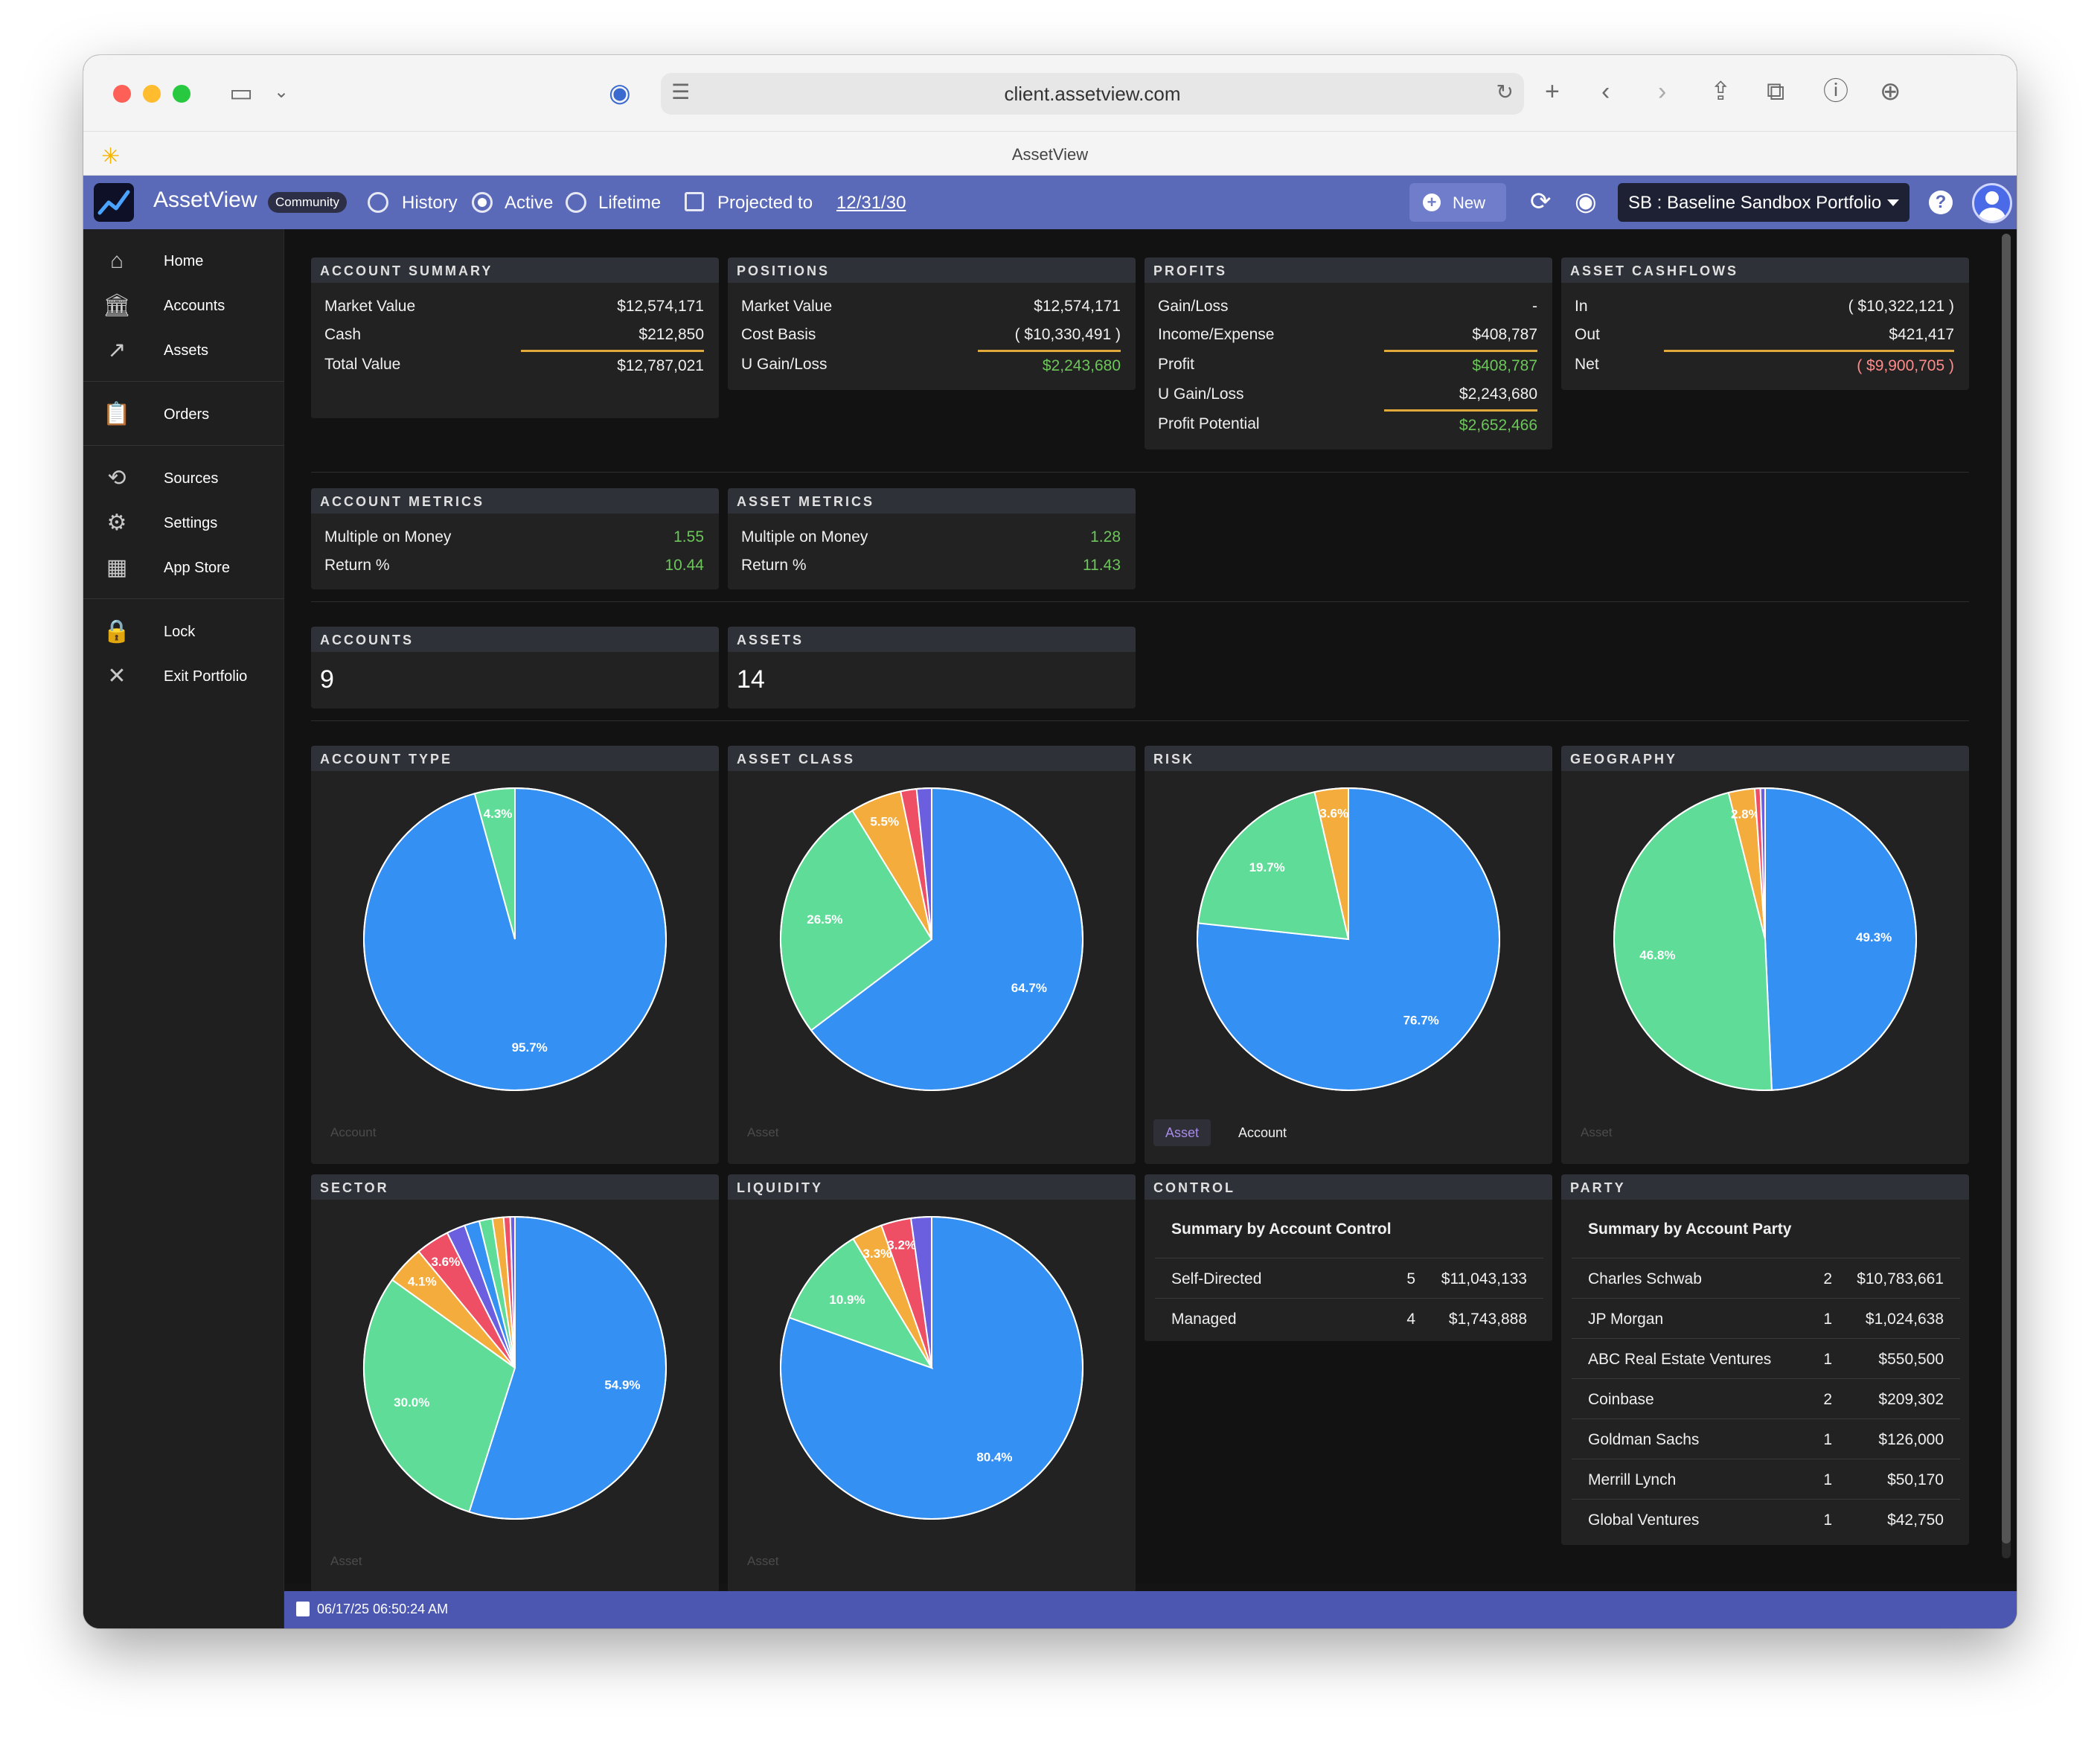  Describe the element at coordinates (1552, 91) in the screenshot. I see `new-tab-icon: +` at that location.